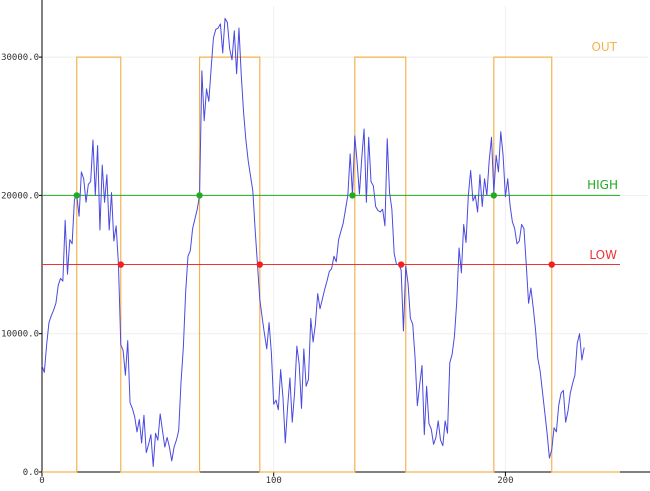 This screenshot has height=491, width=650. I want to click on low-series-label: LOW, so click(603, 255).